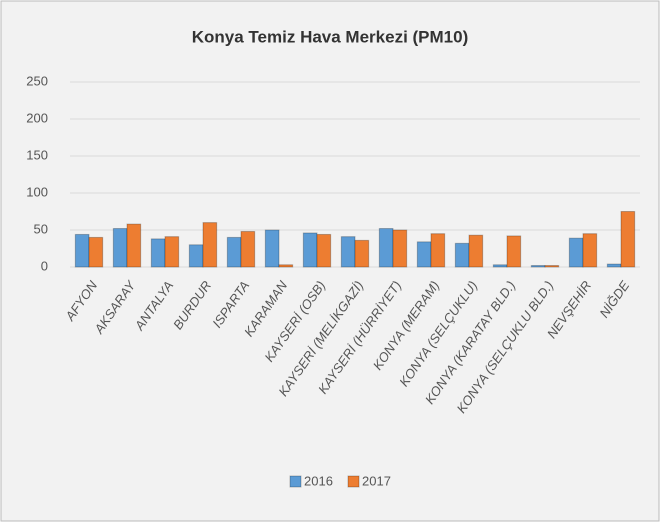  What do you see at coordinates (376, 480) in the screenshot?
I see `legend-label: 2017` at bounding box center [376, 480].